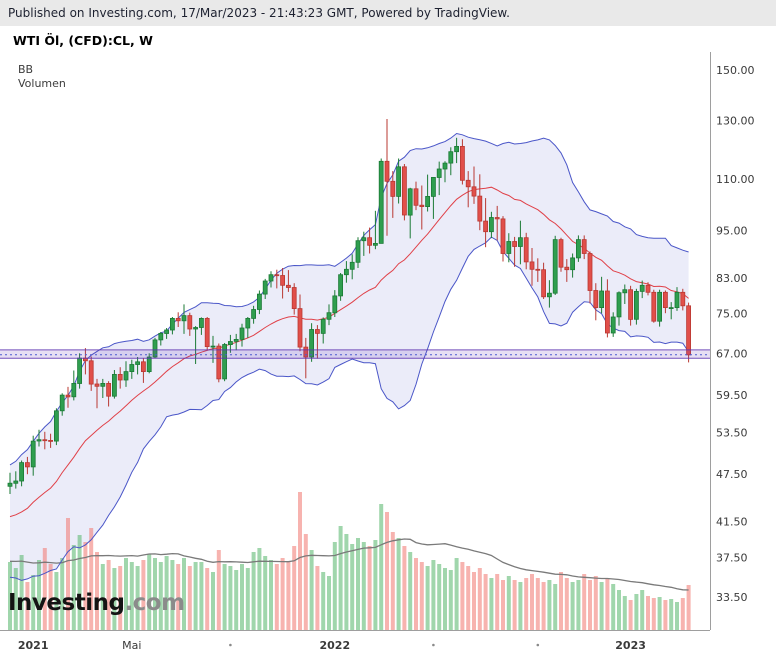 The image size is (776, 663). I want to click on logo-brand-text: Investing, so click(66, 603).